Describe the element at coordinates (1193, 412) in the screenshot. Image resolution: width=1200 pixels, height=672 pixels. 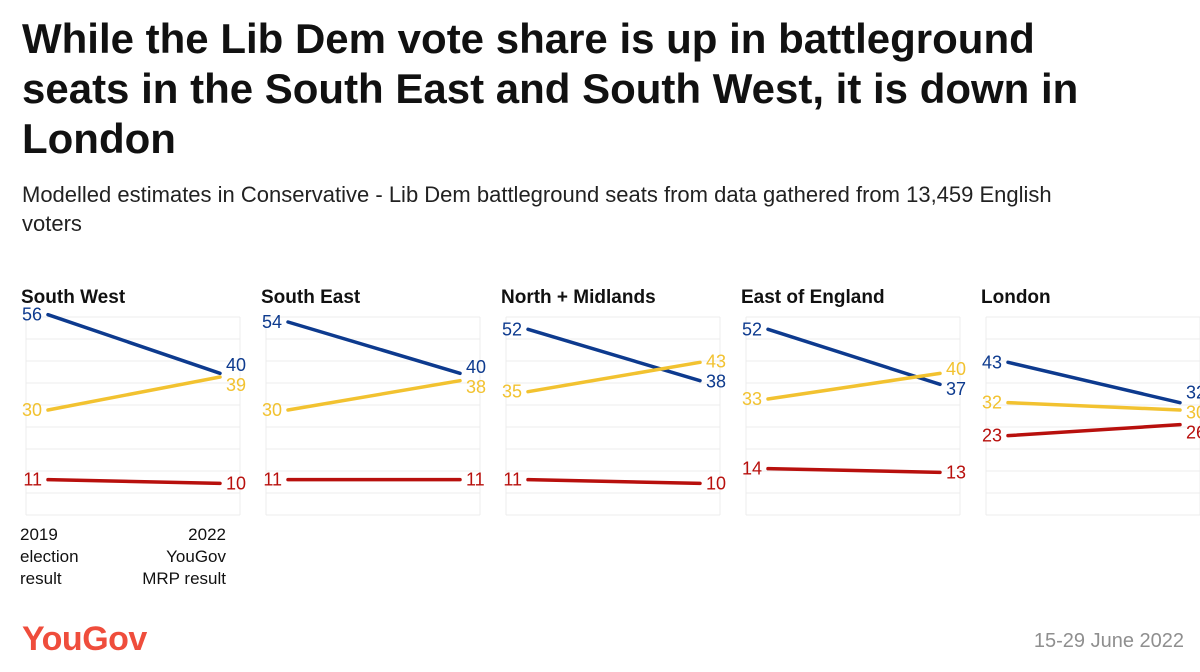
I see `data-label-2022-yellow: 30` at that location.